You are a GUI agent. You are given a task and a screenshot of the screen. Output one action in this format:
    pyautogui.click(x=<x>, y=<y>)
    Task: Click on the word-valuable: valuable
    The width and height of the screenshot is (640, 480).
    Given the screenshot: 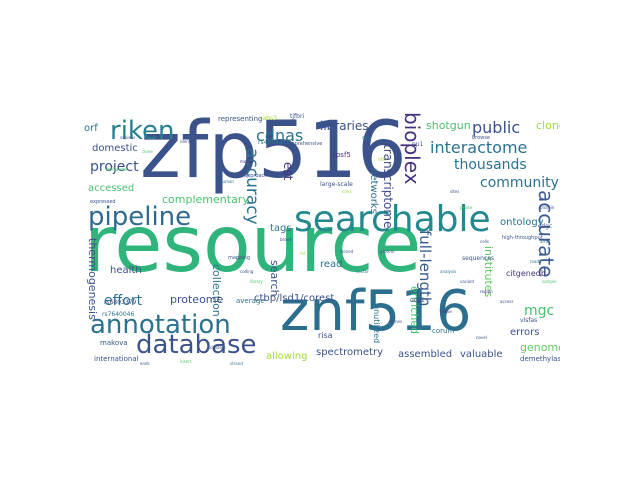 What is the action you would take?
    pyautogui.click(x=481, y=354)
    